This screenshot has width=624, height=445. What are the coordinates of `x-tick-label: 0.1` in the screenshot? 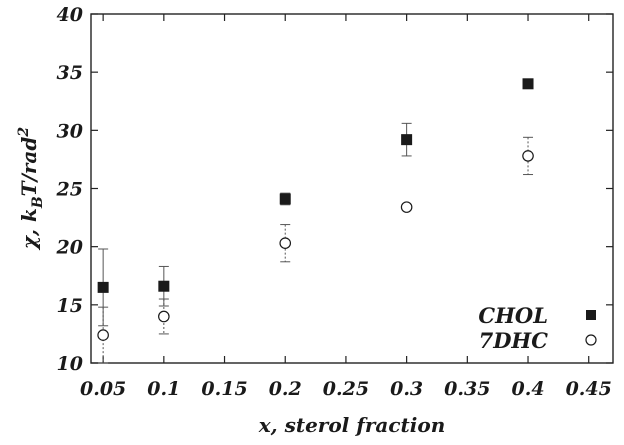 It's located at (163, 389).